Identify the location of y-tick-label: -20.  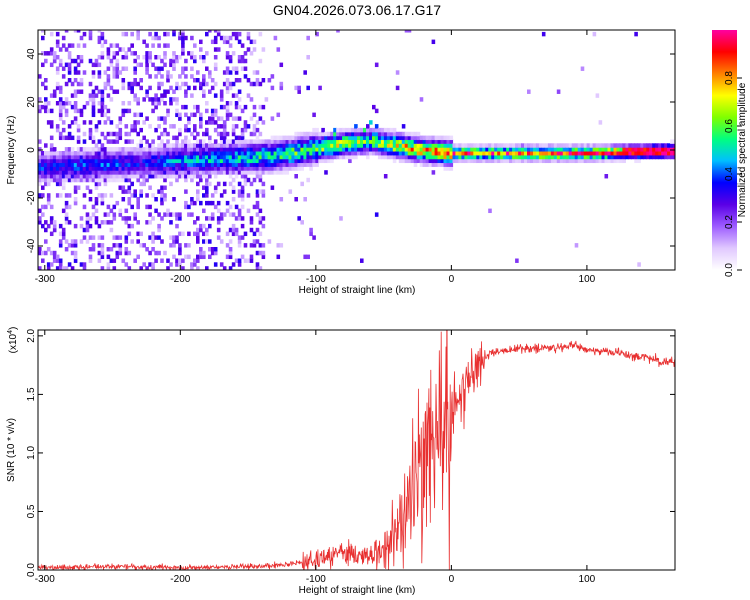
(31, 197).